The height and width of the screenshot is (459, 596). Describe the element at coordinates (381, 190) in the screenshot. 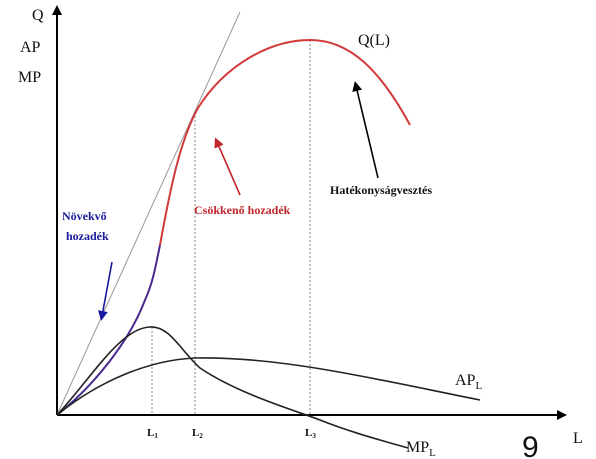

I see `annotation: Hatékonyságvesztés` at that location.